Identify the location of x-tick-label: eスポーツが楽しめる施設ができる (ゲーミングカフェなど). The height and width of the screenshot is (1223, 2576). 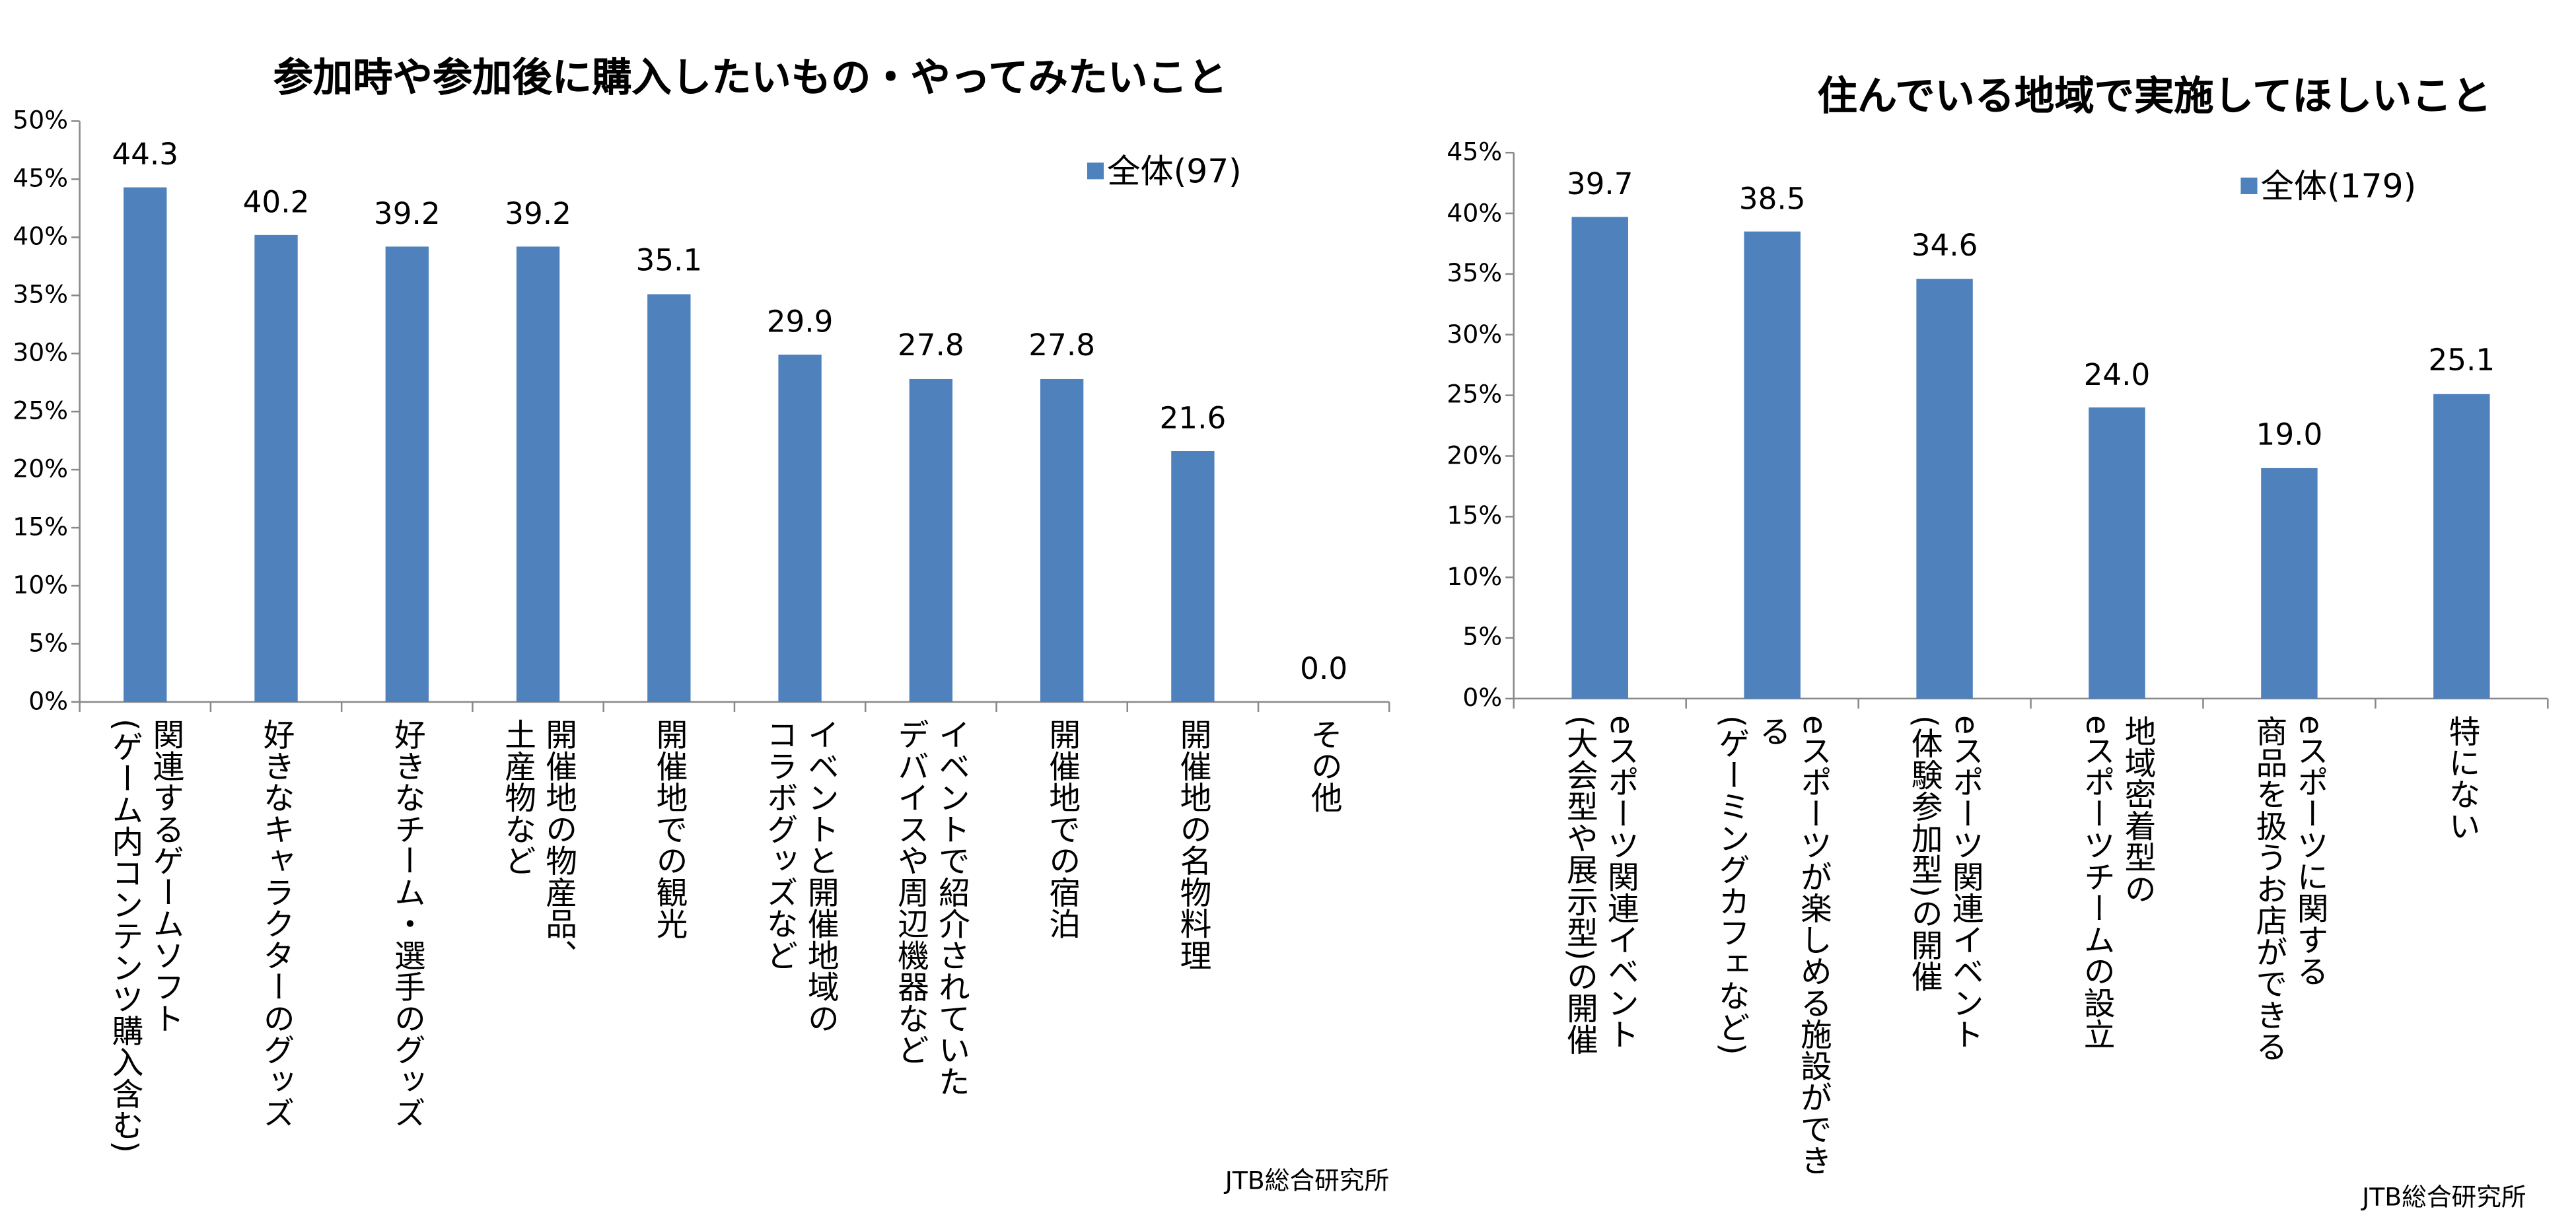
(1772, 945).